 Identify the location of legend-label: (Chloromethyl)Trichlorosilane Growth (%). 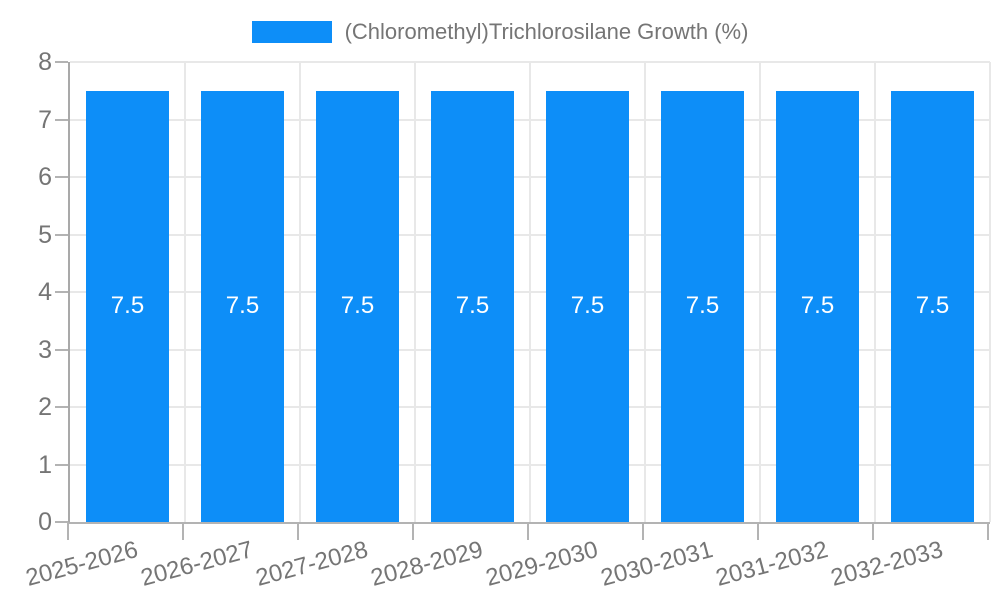
(546, 31).